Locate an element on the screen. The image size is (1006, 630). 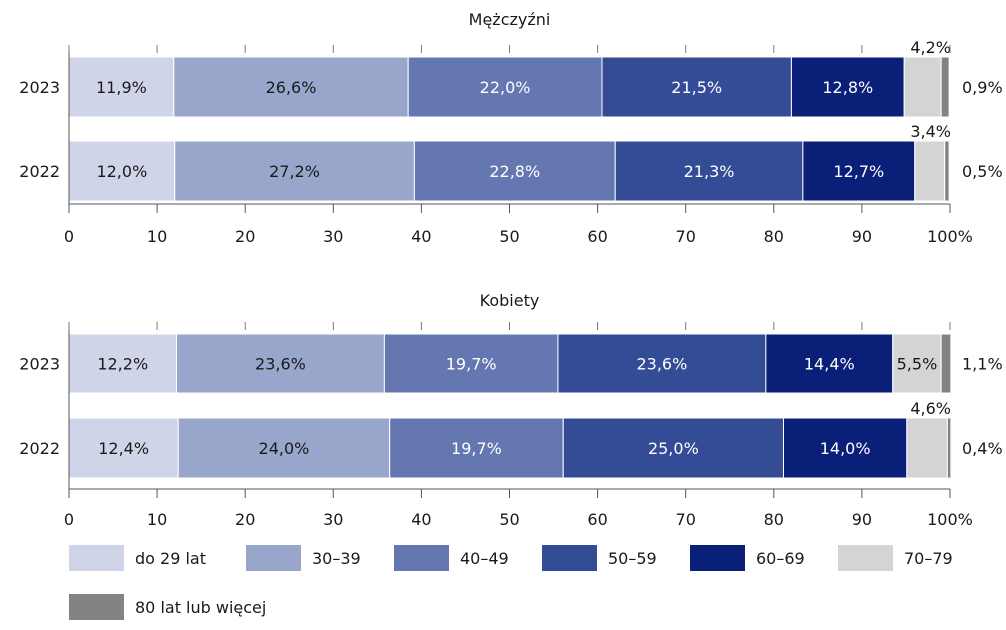
men-data-label: 22,0% is located at coordinates (505, 87).